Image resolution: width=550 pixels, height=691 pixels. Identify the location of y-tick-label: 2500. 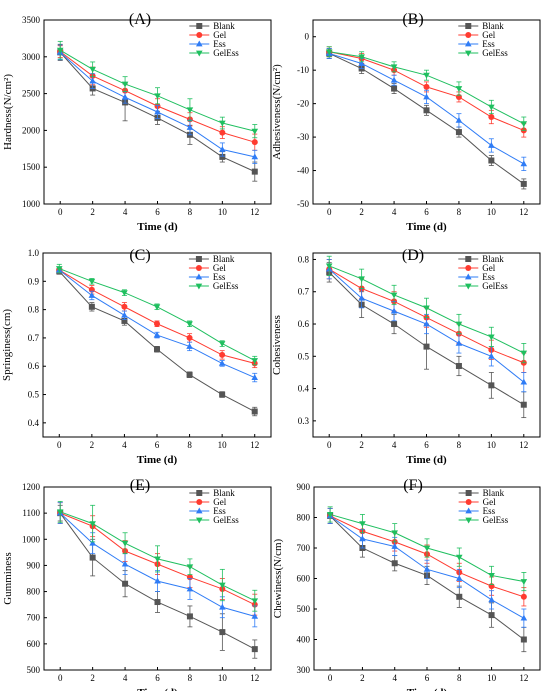
(31, 94).